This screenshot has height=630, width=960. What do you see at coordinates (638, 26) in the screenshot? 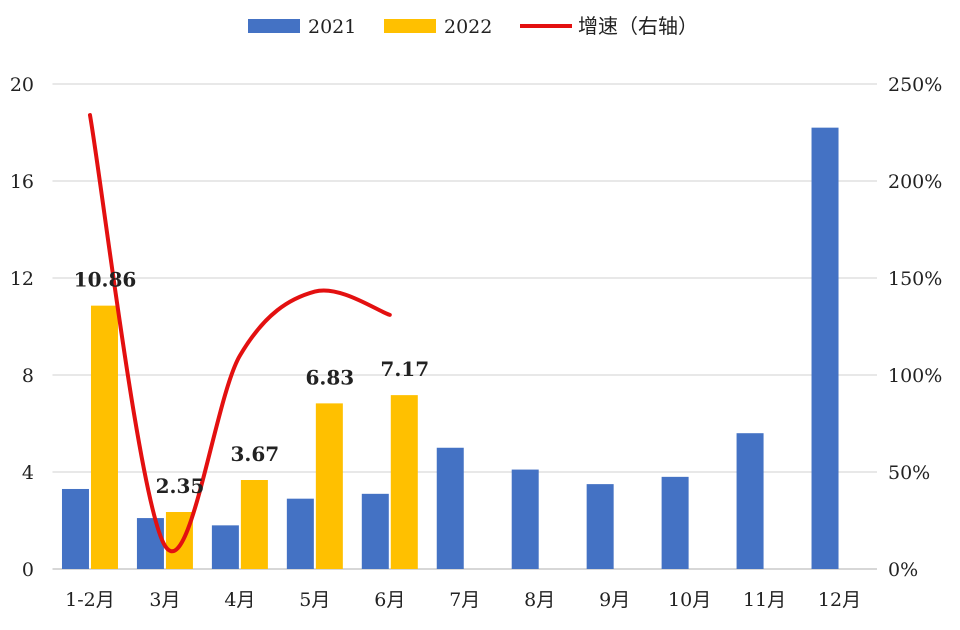
I see `legend-label-growth: 增速（右轴）` at bounding box center [638, 26].